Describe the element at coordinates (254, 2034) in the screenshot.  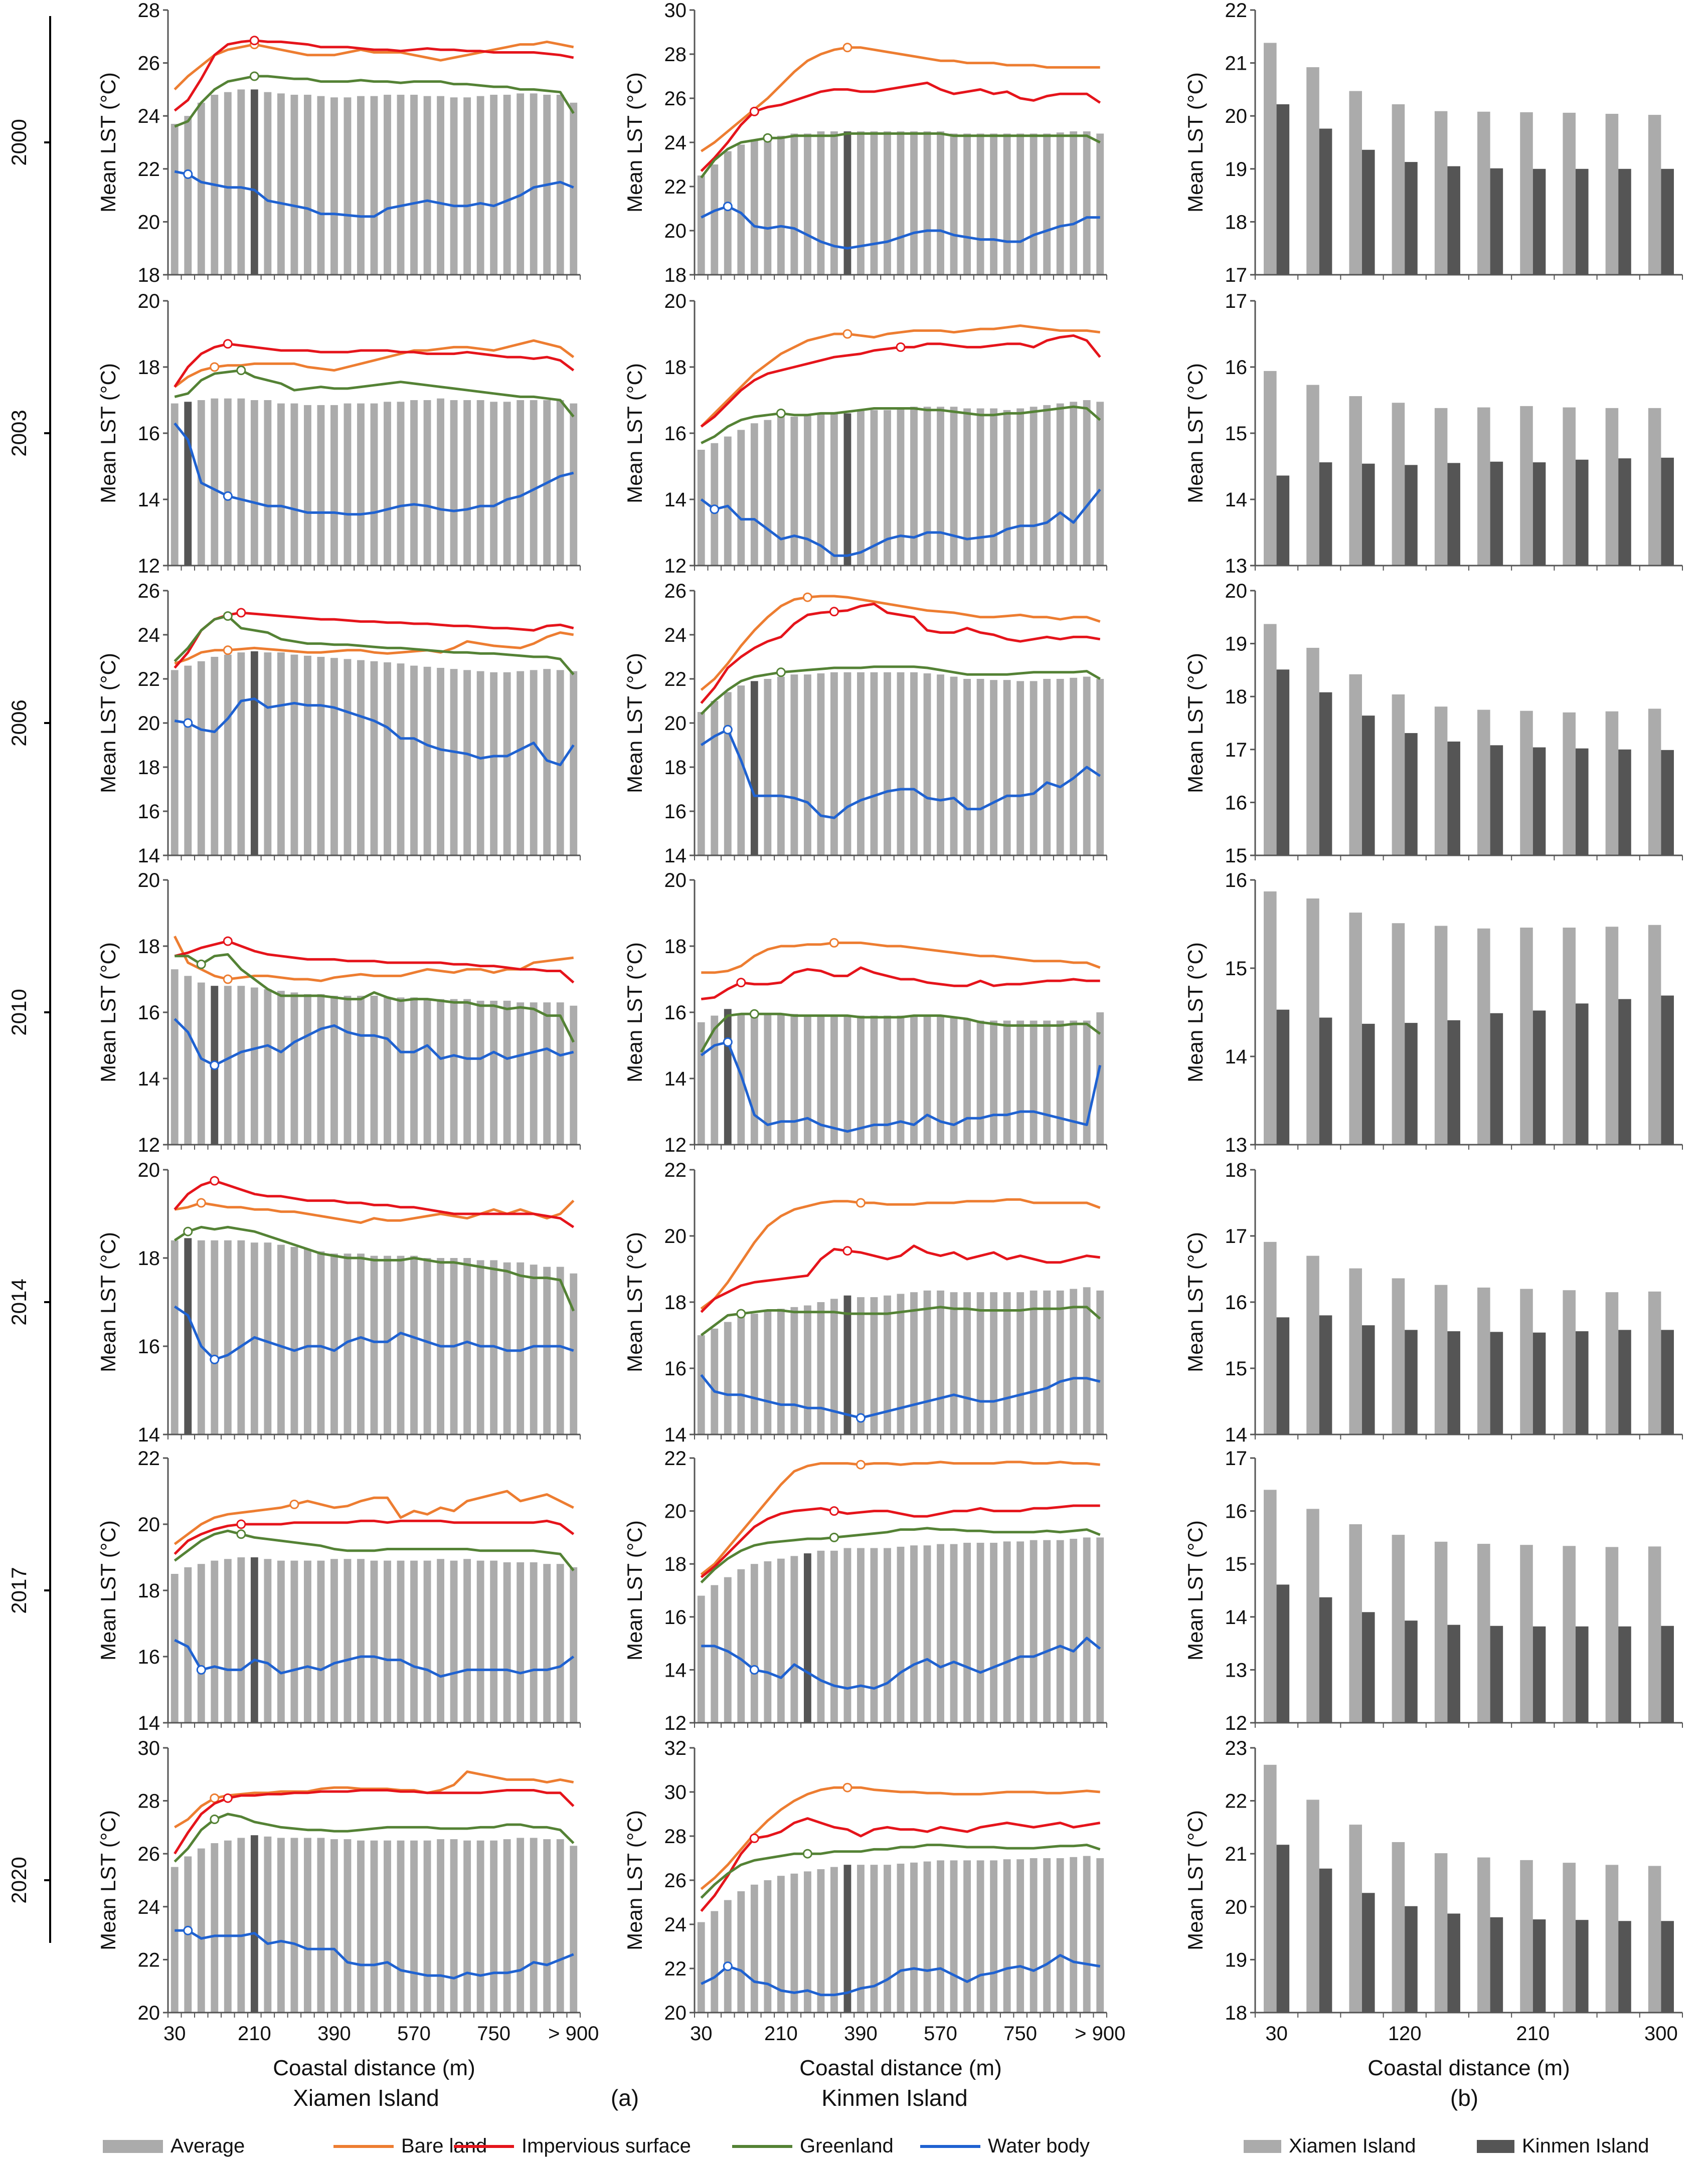
I see `x-tick-label: 210` at that location.